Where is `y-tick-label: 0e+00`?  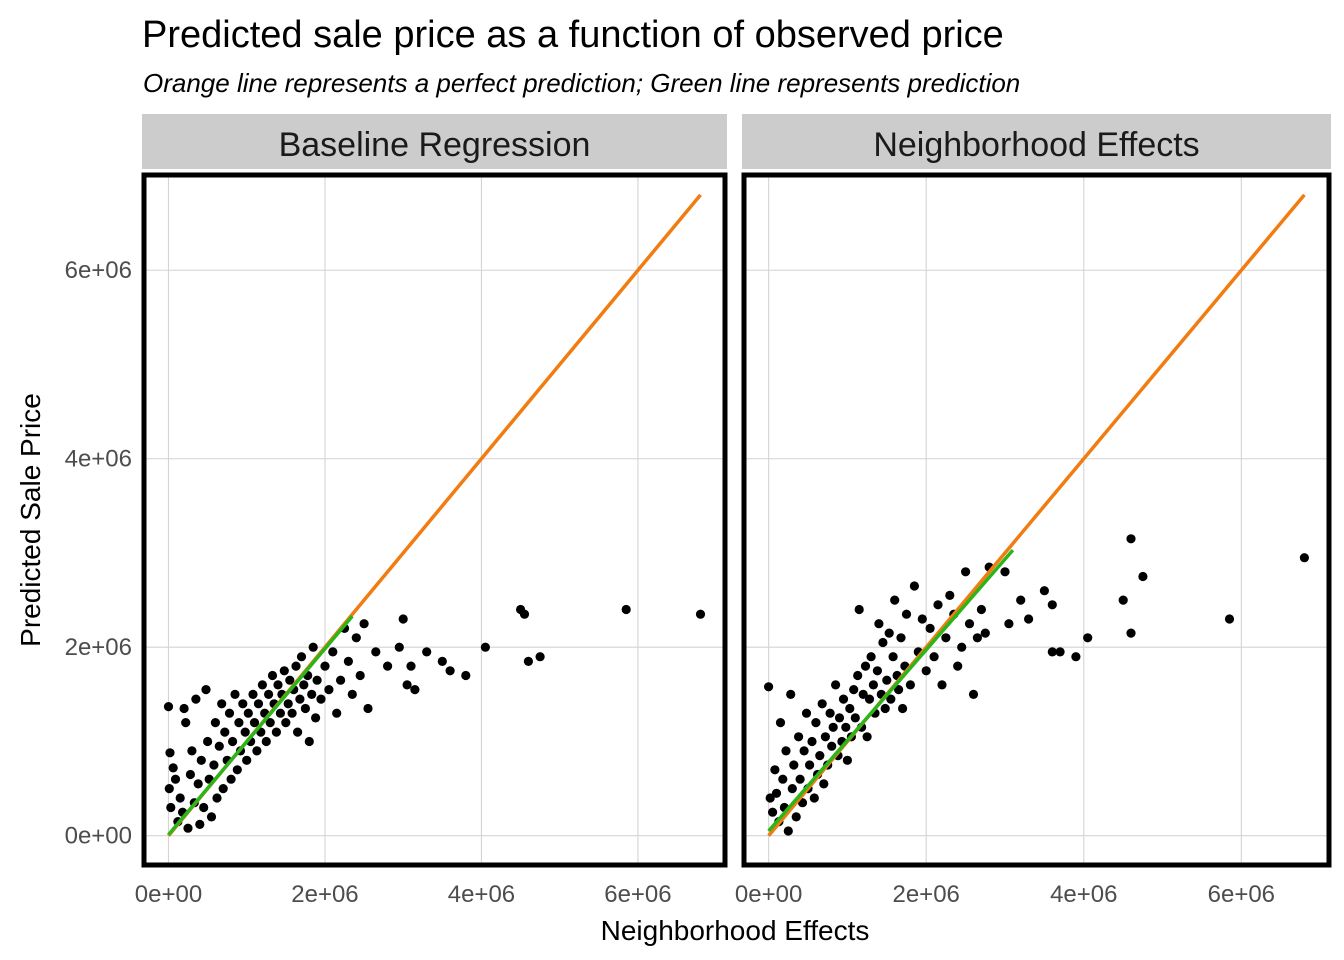 y-tick-label: 0e+00 is located at coordinates (98, 836).